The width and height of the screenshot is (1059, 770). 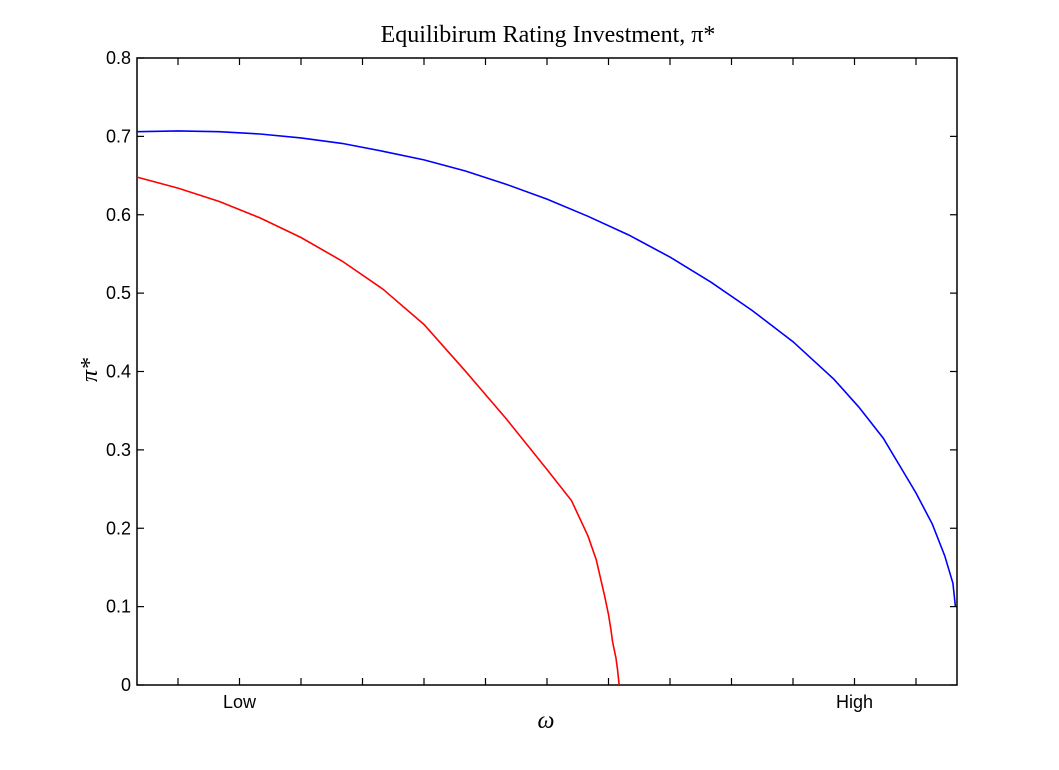 What do you see at coordinates (854, 702) in the screenshot?
I see `x-tick-label: High` at bounding box center [854, 702].